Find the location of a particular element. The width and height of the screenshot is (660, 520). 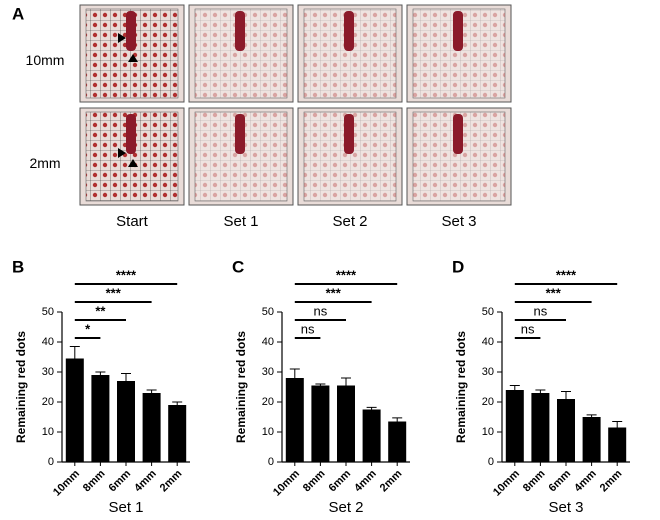

column-label: Start is located at coordinates (132, 221).